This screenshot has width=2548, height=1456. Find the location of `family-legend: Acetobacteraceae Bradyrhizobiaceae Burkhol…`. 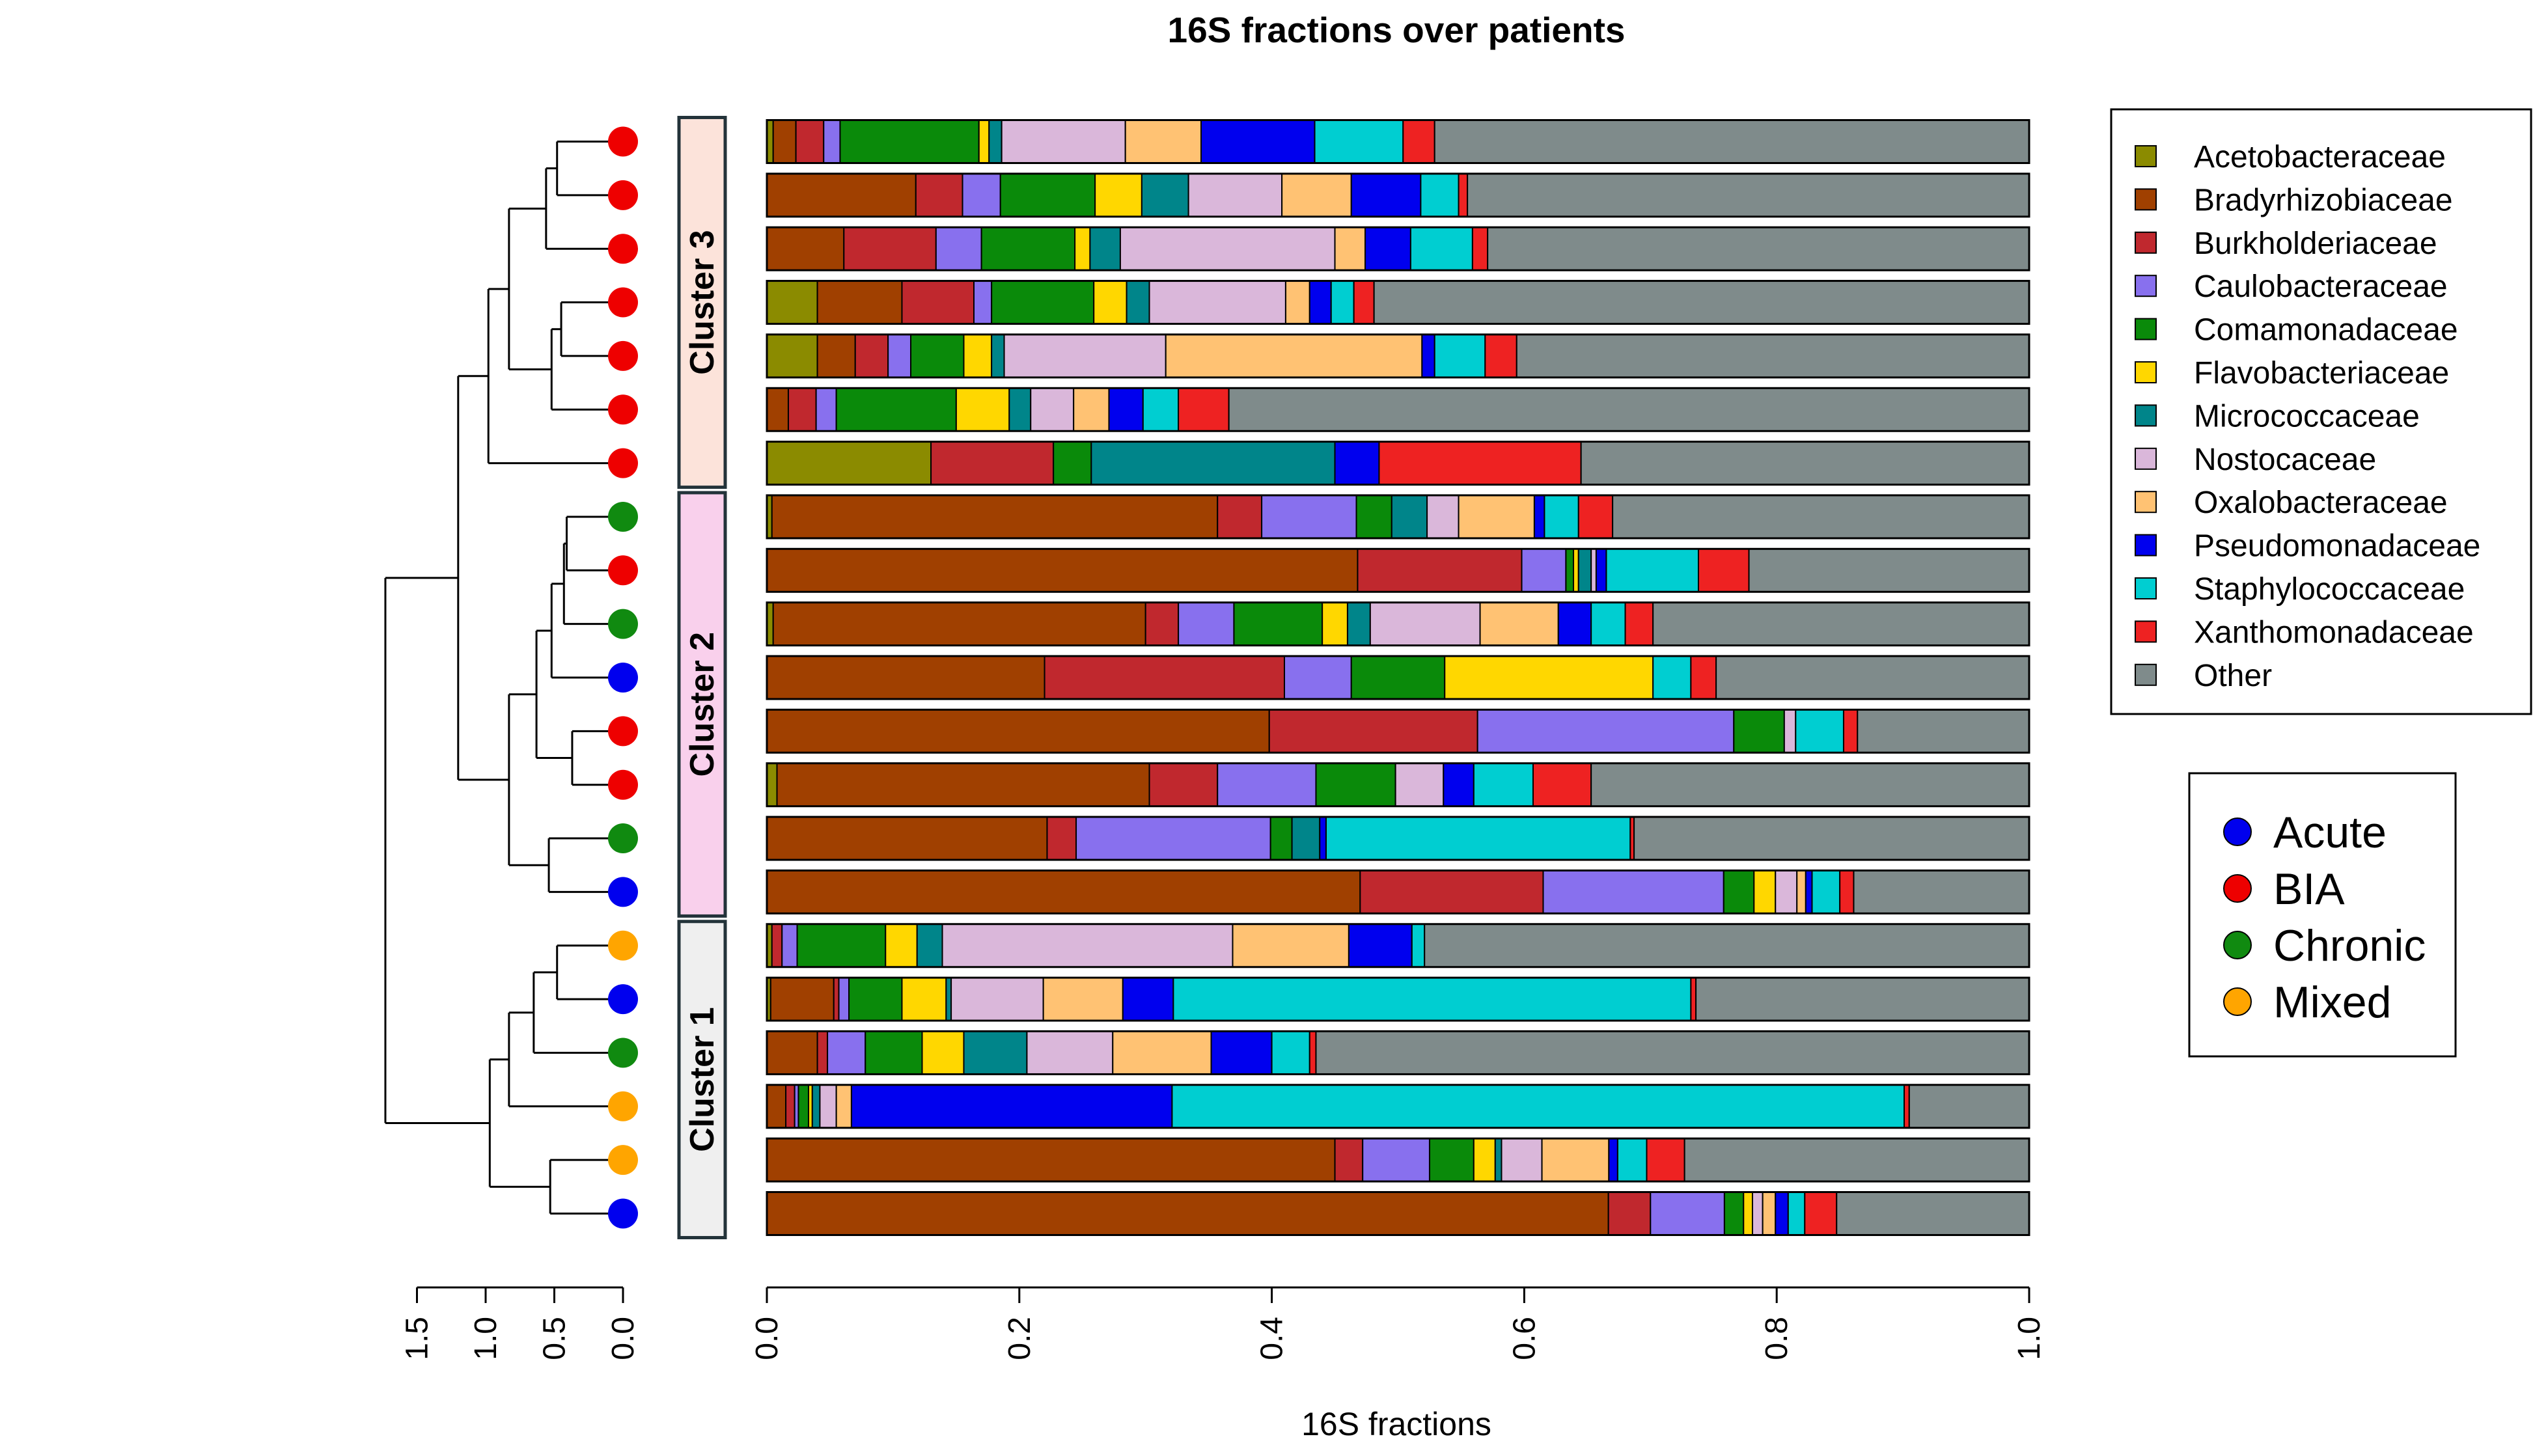

family-legend: Acetobacteraceae Bradyrhizobiaceae Burkhol… is located at coordinates (2321, 412).